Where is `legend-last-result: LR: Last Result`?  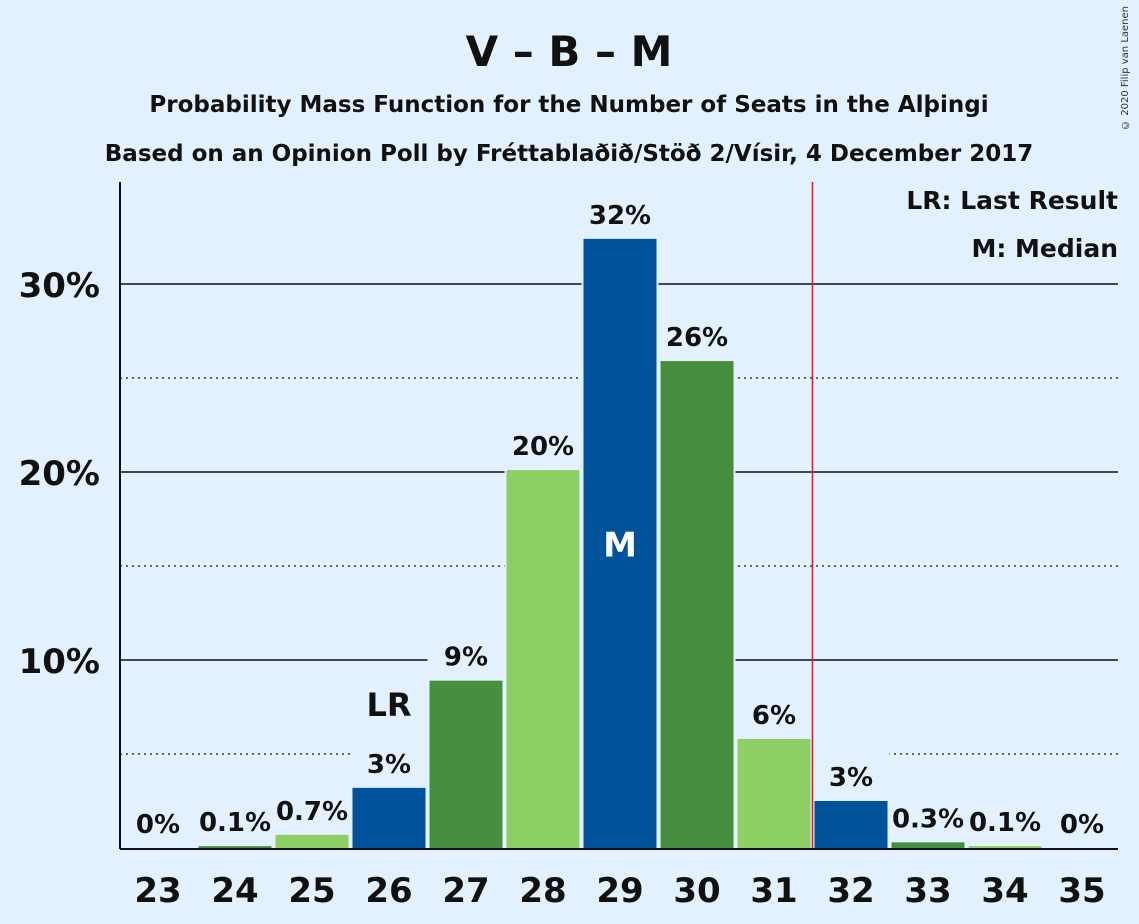 legend-last-result: LR: Last Result is located at coordinates (1012, 200).